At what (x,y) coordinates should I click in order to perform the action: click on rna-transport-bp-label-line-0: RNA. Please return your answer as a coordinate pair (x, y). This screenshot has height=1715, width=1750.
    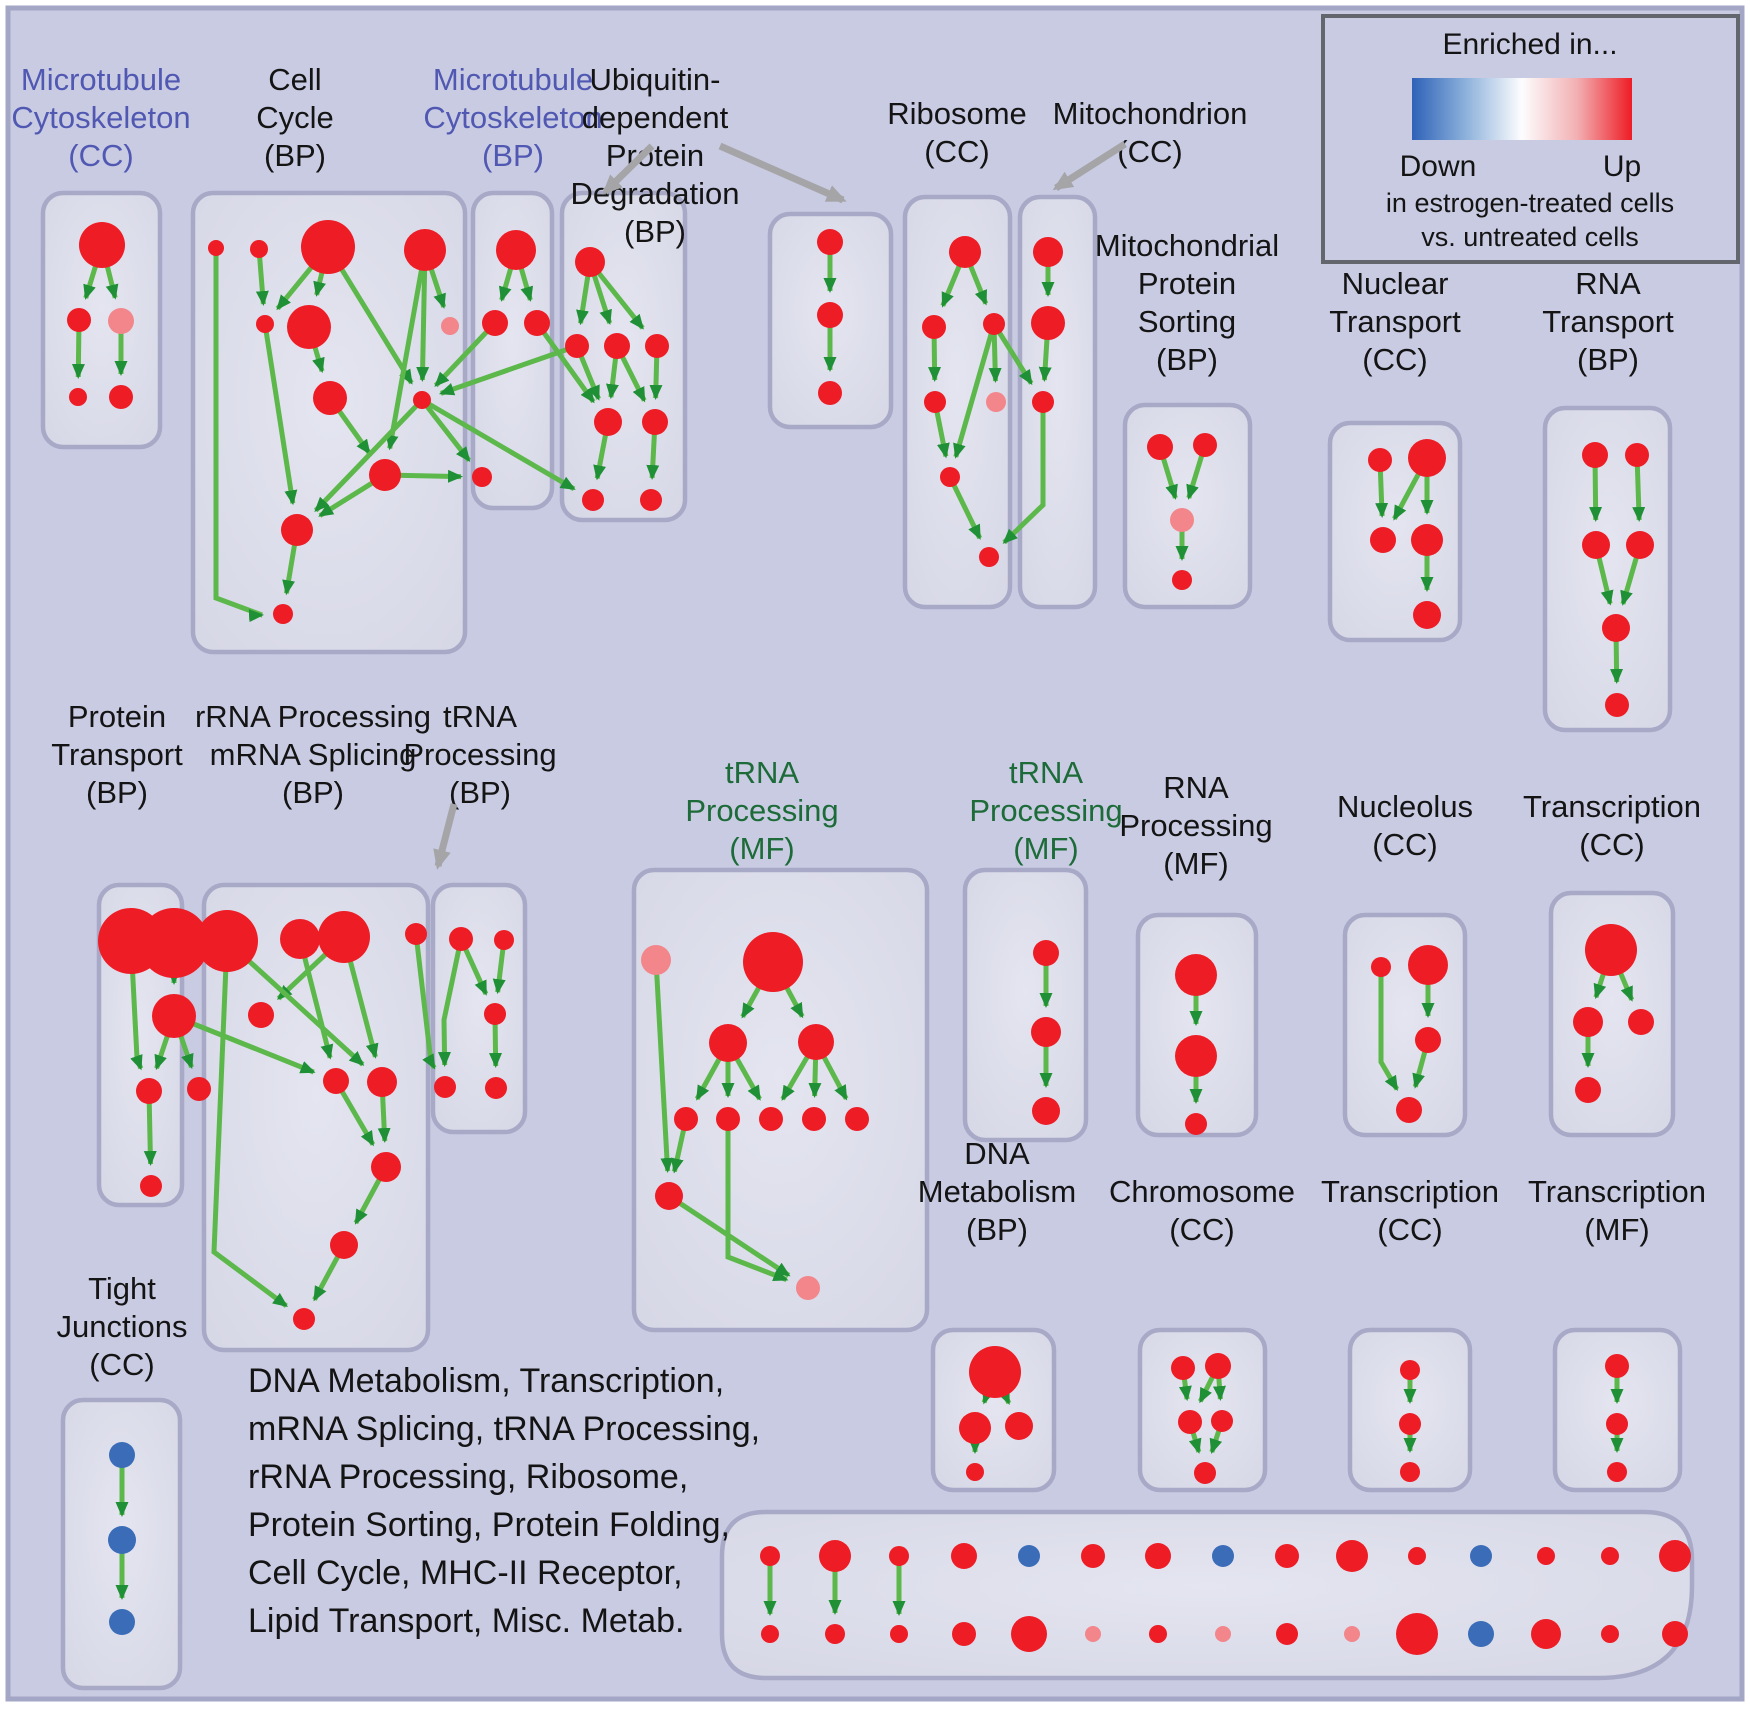
    Looking at the image, I should click on (1608, 283).